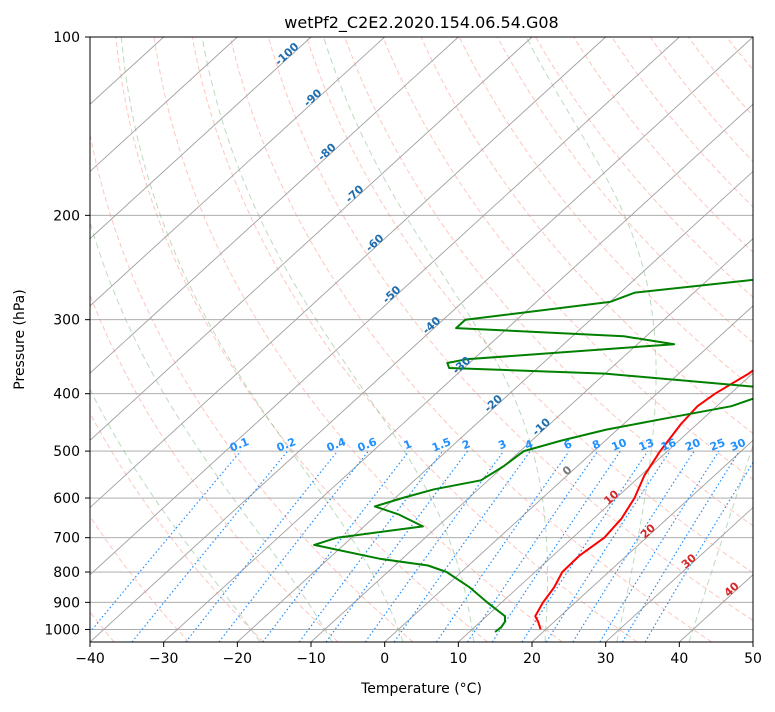  I want to click on x-tick-label: 20, so click(532, 659).